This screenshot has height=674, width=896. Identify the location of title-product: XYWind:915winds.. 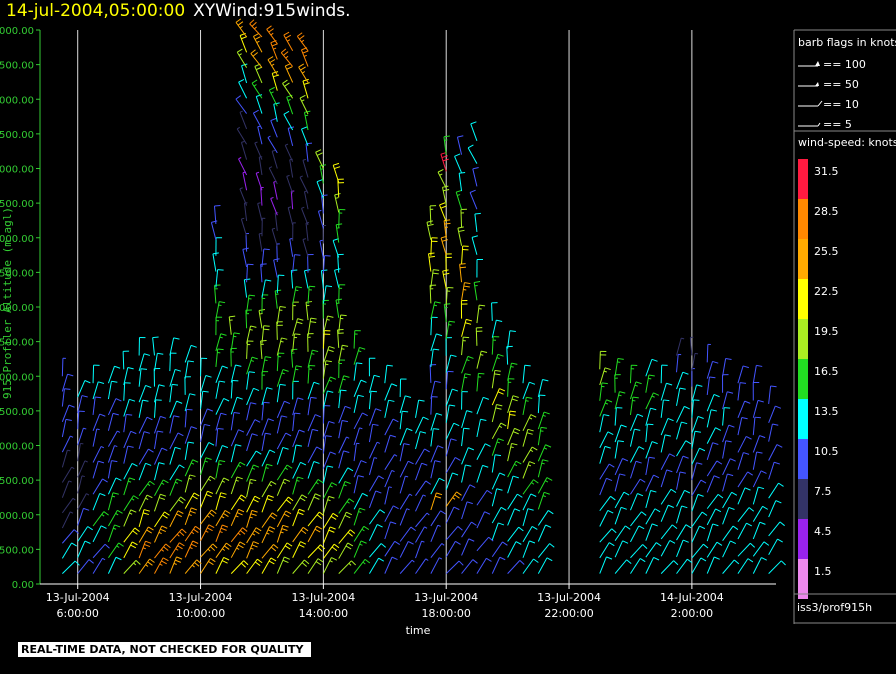
(272, 11).